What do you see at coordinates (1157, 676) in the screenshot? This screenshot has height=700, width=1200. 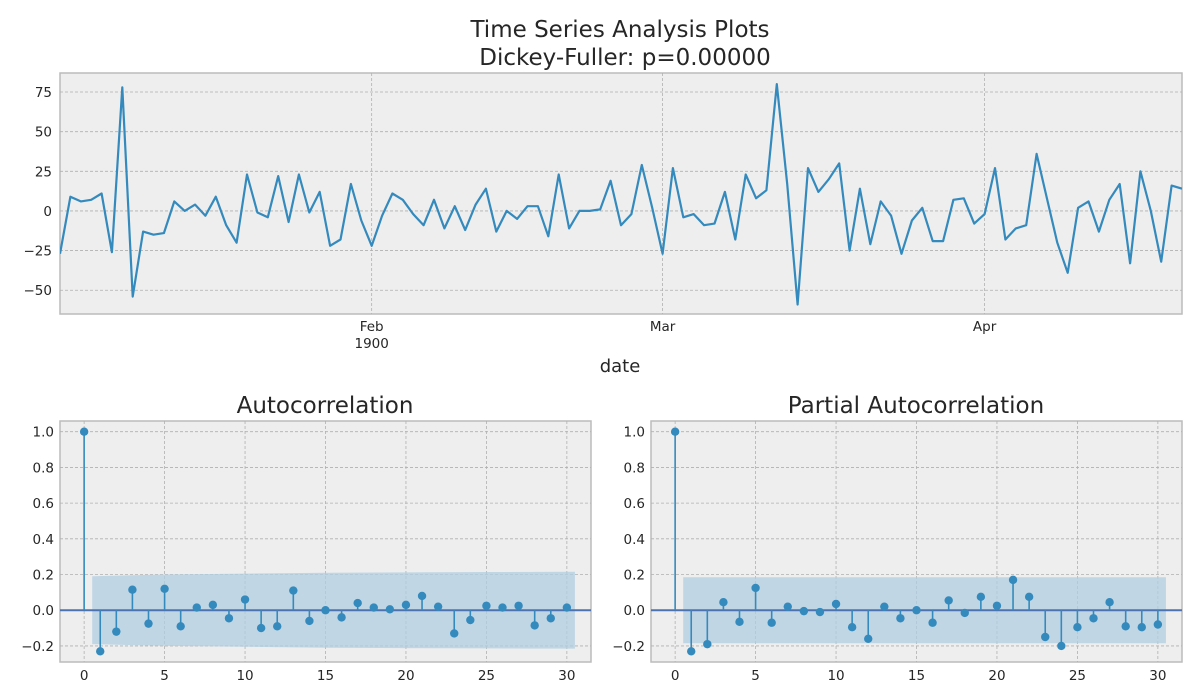 I see `x-tick-label: 30` at bounding box center [1157, 676].